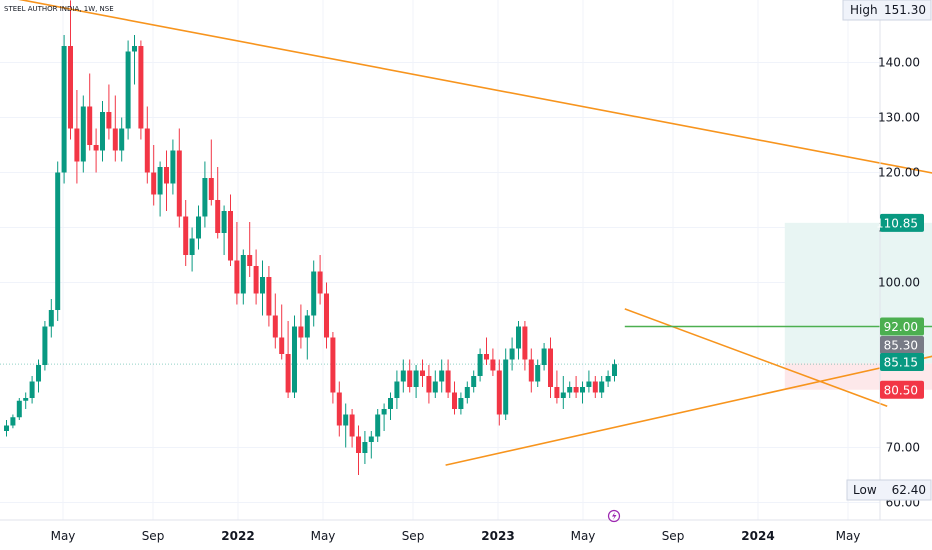 This screenshot has width=932, height=550. I want to click on low-badge: Low 62.40, so click(889, 490).